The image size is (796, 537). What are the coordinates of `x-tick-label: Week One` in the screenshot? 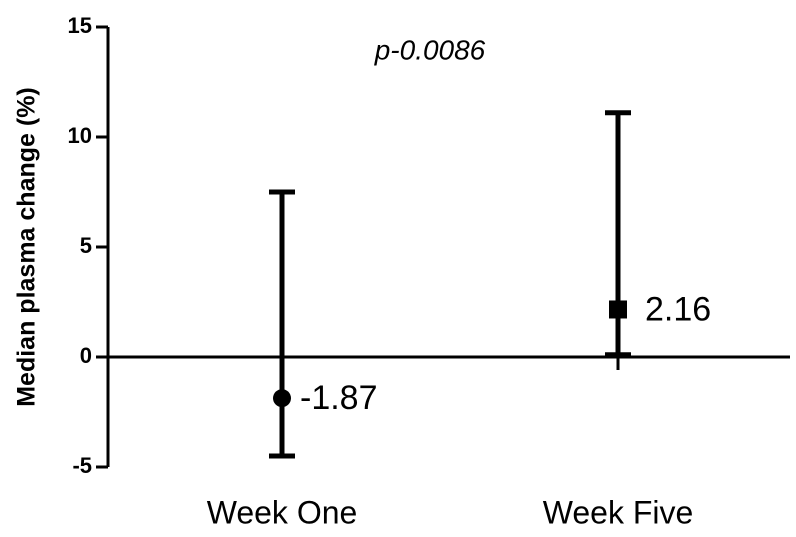 It's located at (282, 512).